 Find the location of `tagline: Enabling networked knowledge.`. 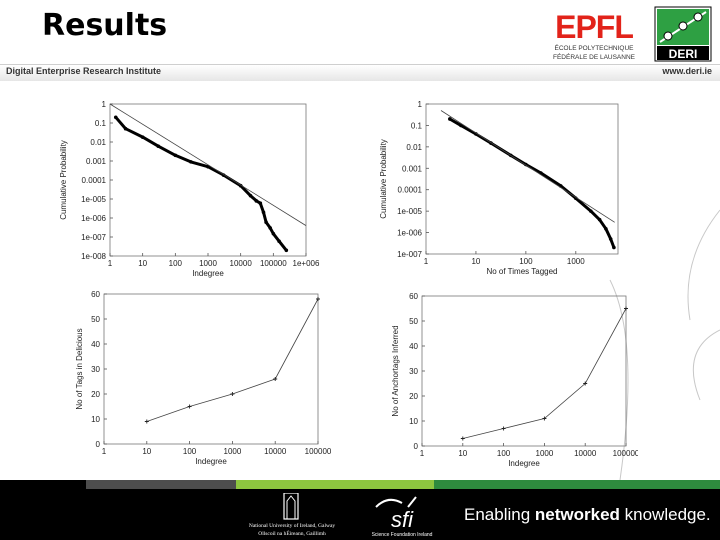

tagline: Enabling networked knowledge. is located at coordinates (587, 515).